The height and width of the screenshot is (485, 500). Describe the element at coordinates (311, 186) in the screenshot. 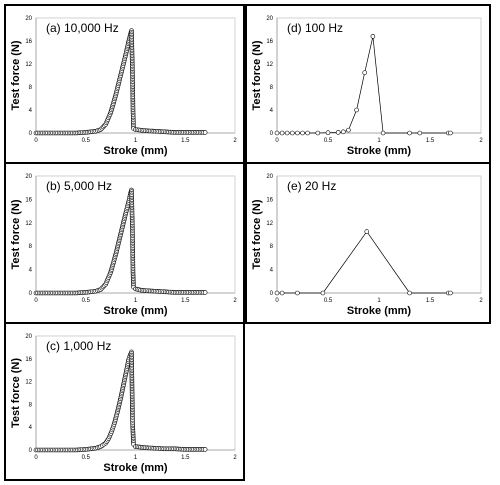

I see `chart-title: (e) 20 Hz` at that location.